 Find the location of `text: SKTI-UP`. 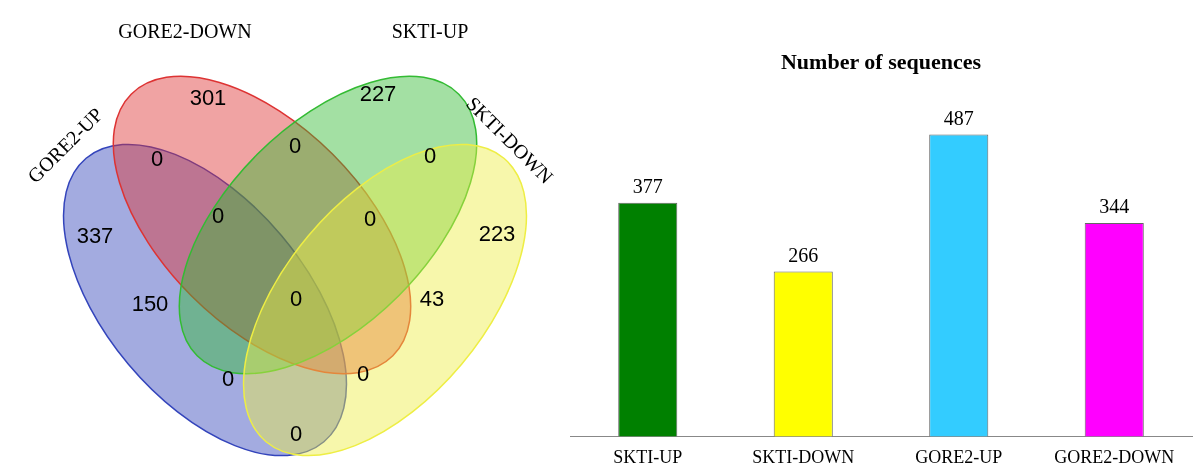

text: SKTI-UP is located at coordinates (430, 31).